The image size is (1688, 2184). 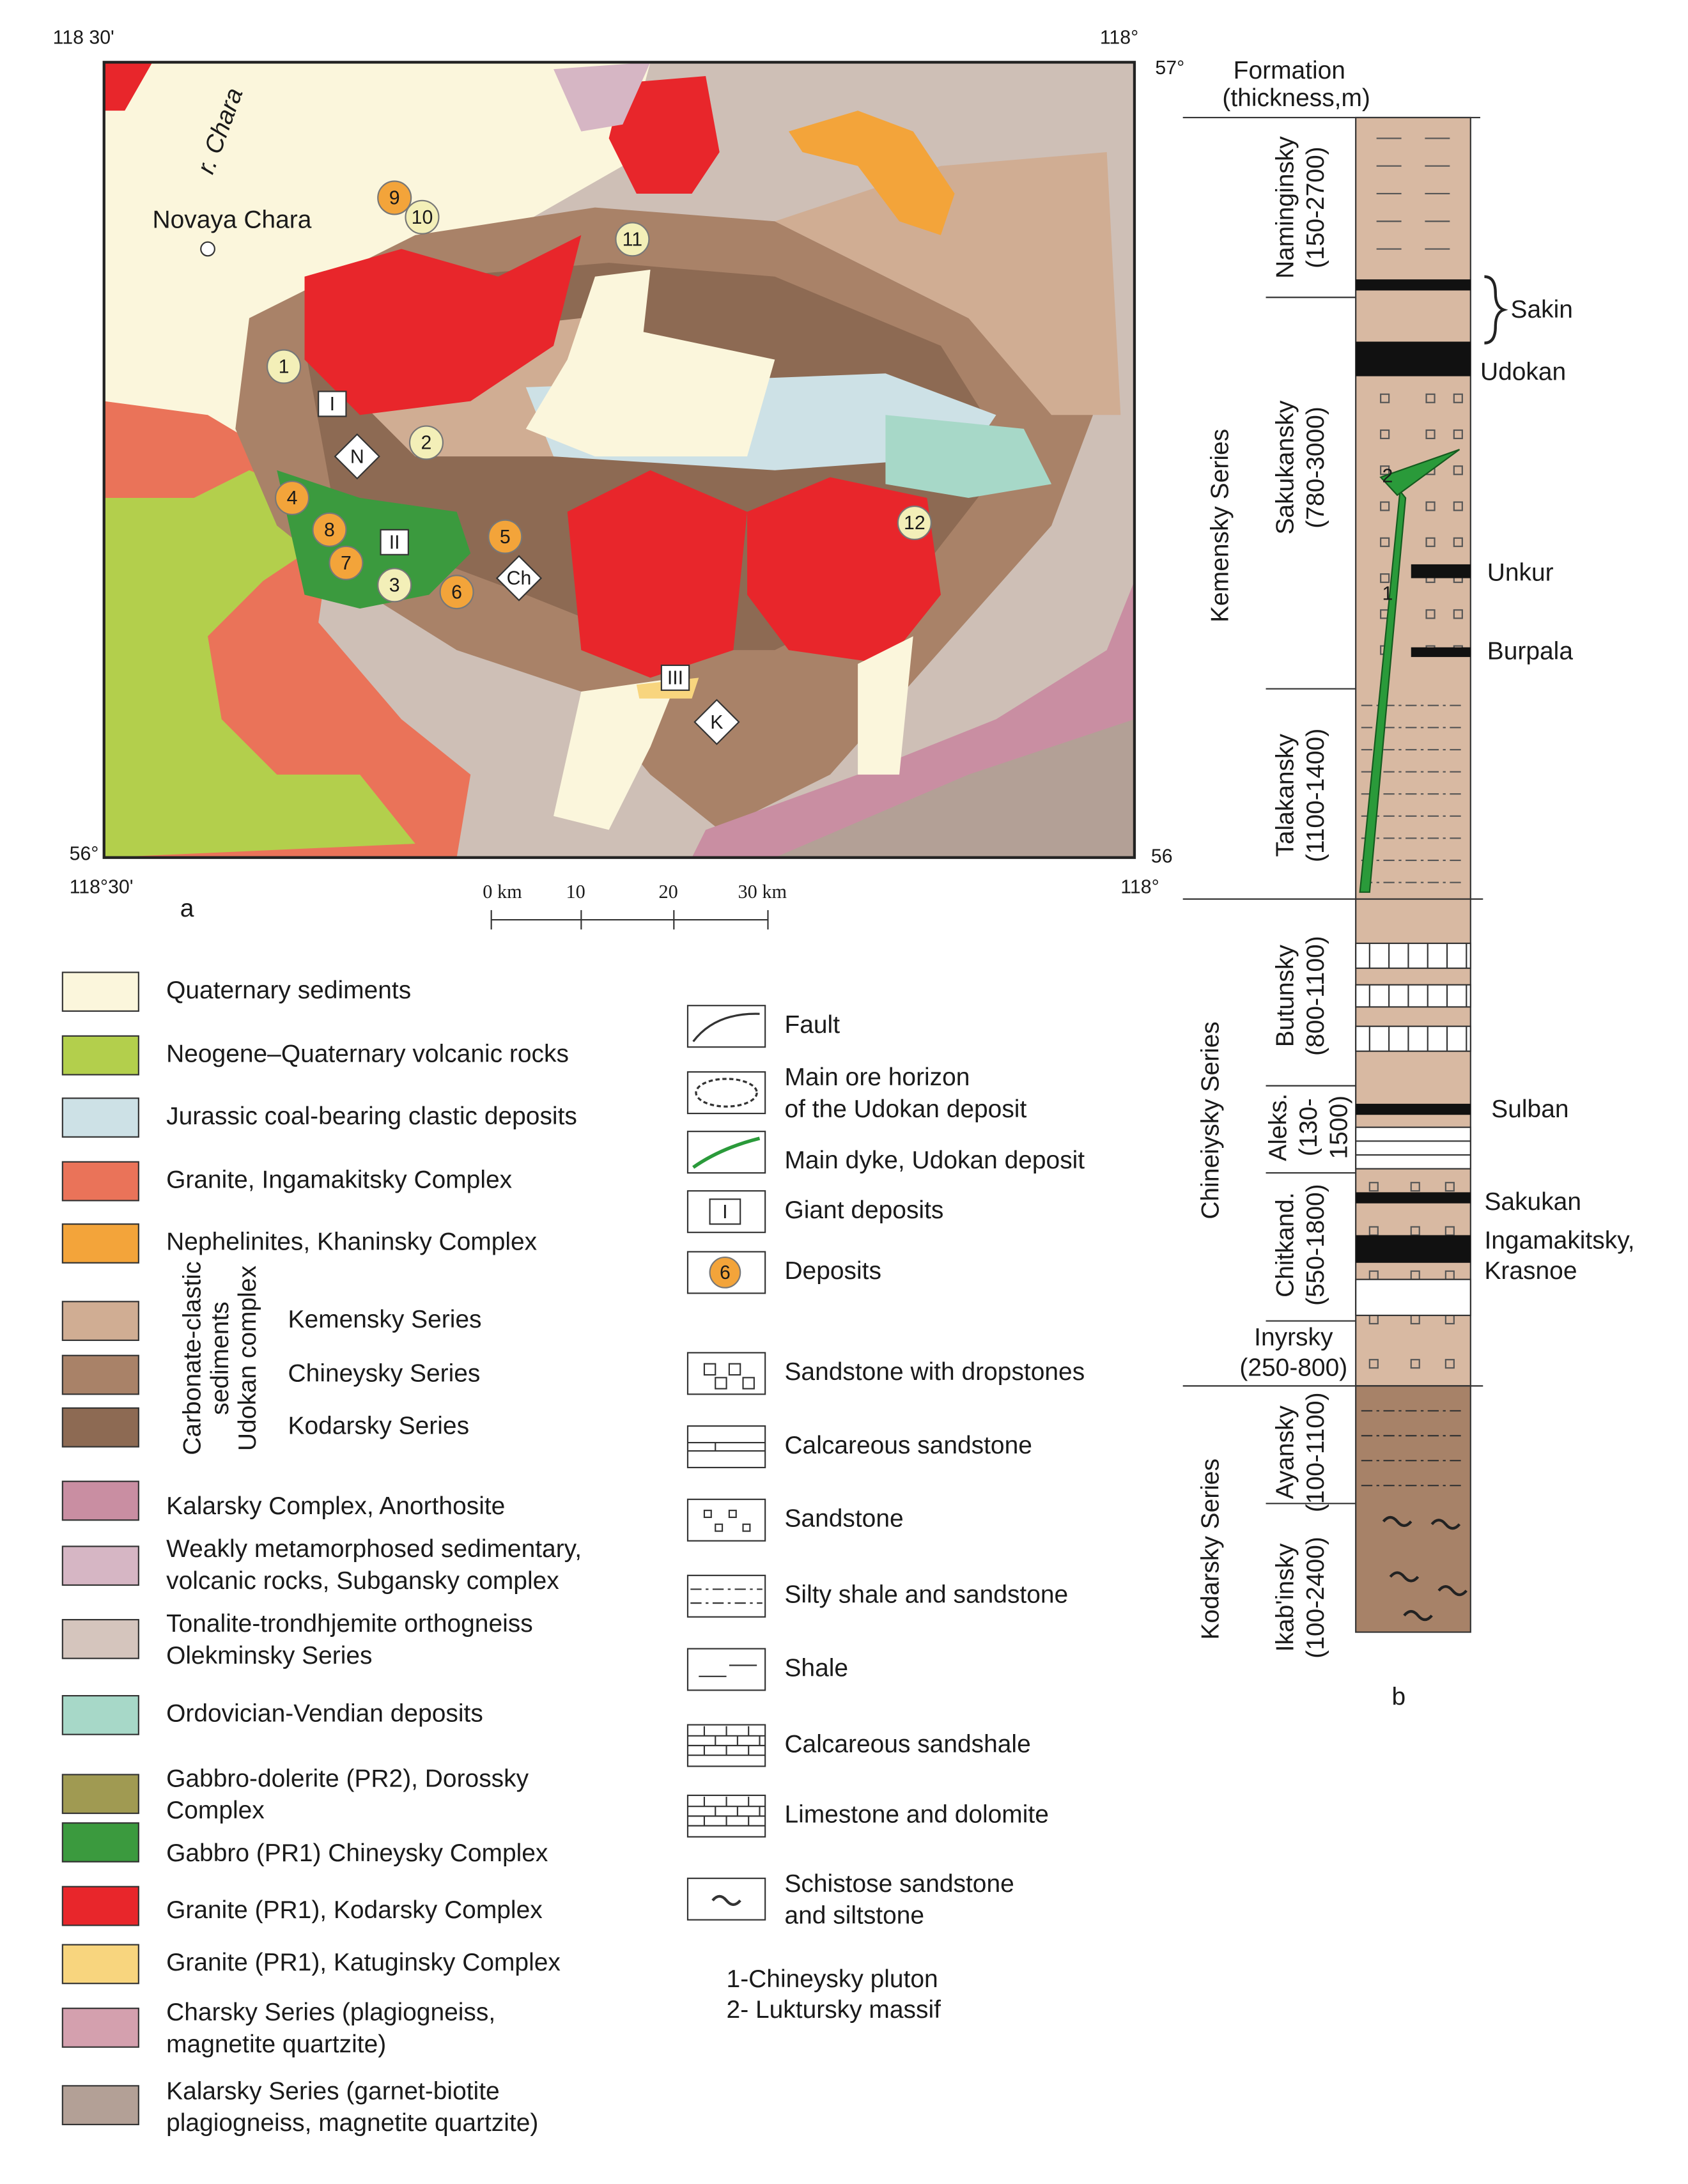 What do you see at coordinates (632, 240) in the screenshot?
I see `deposit-number: 11` at bounding box center [632, 240].